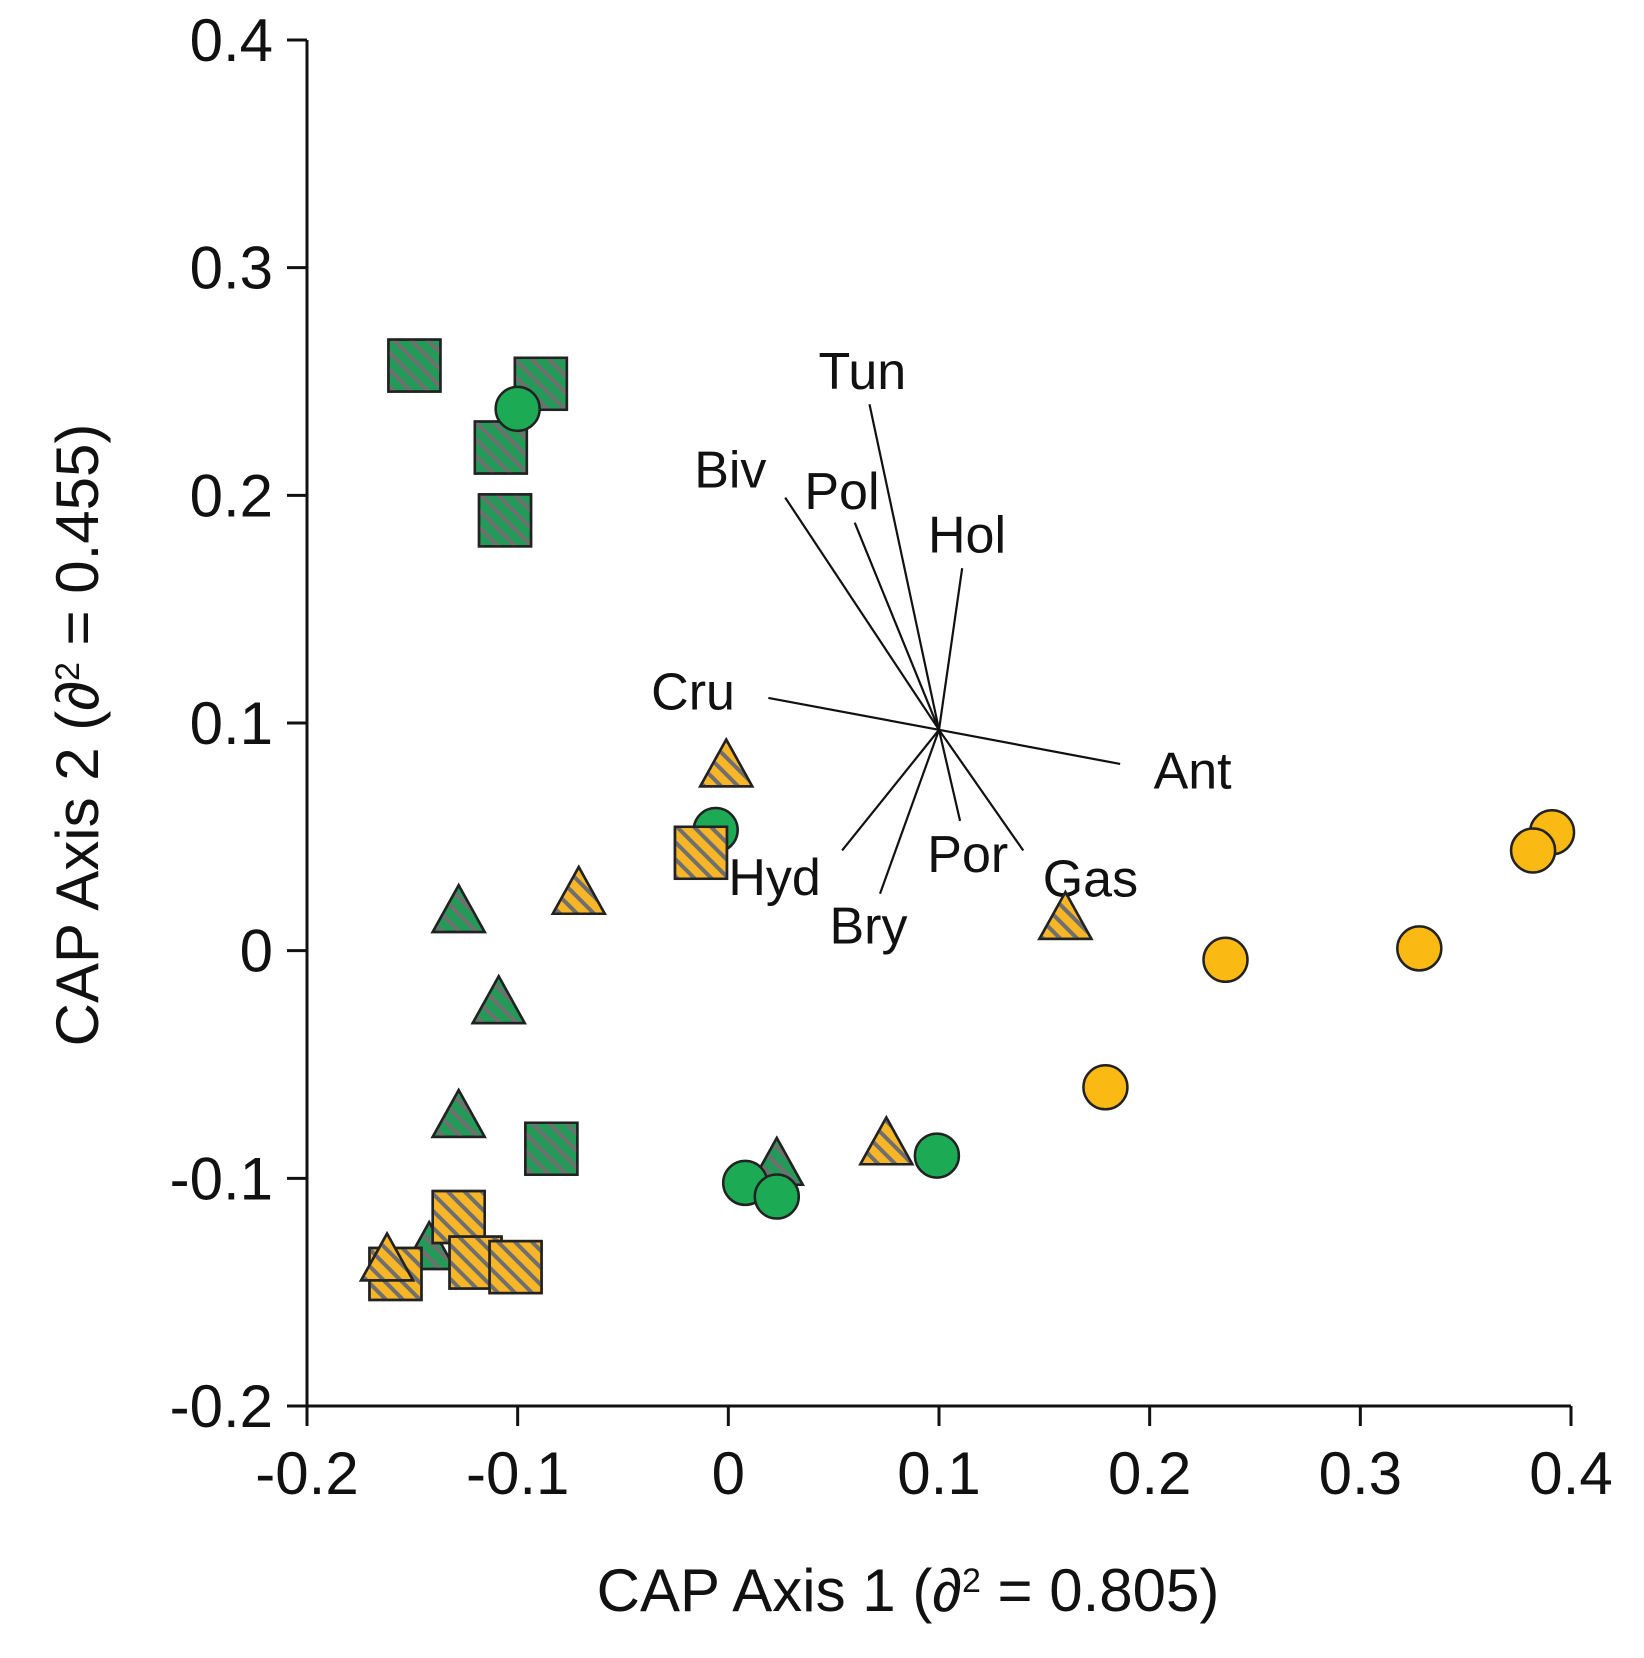 This screenshot has width=1644, height=1658. What do you see at coordinates (938, 1473) in the screenshot?
I see `x-tick-label: 0.1` at bounding box center [938, 1473].